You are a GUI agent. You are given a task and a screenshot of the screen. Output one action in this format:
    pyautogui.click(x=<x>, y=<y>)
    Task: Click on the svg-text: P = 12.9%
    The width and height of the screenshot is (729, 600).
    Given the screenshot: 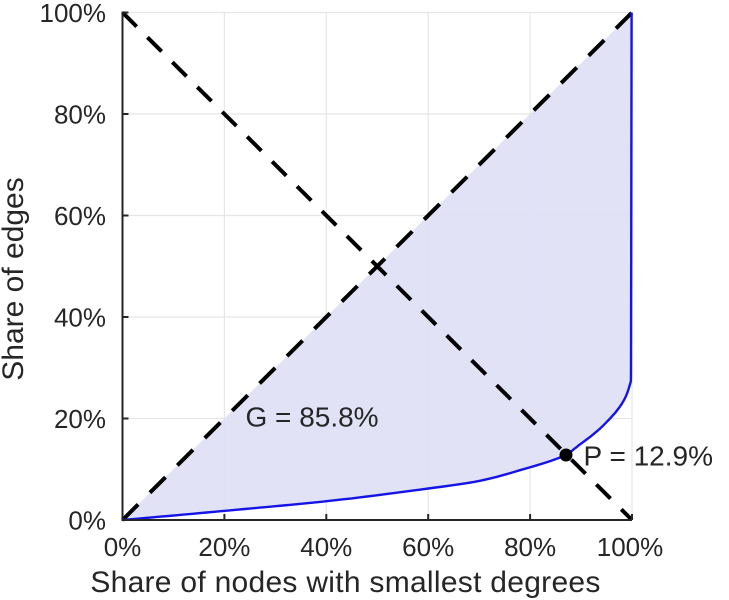 What is the action you would take?
    pyautogui.click(x=648, y=456)
    